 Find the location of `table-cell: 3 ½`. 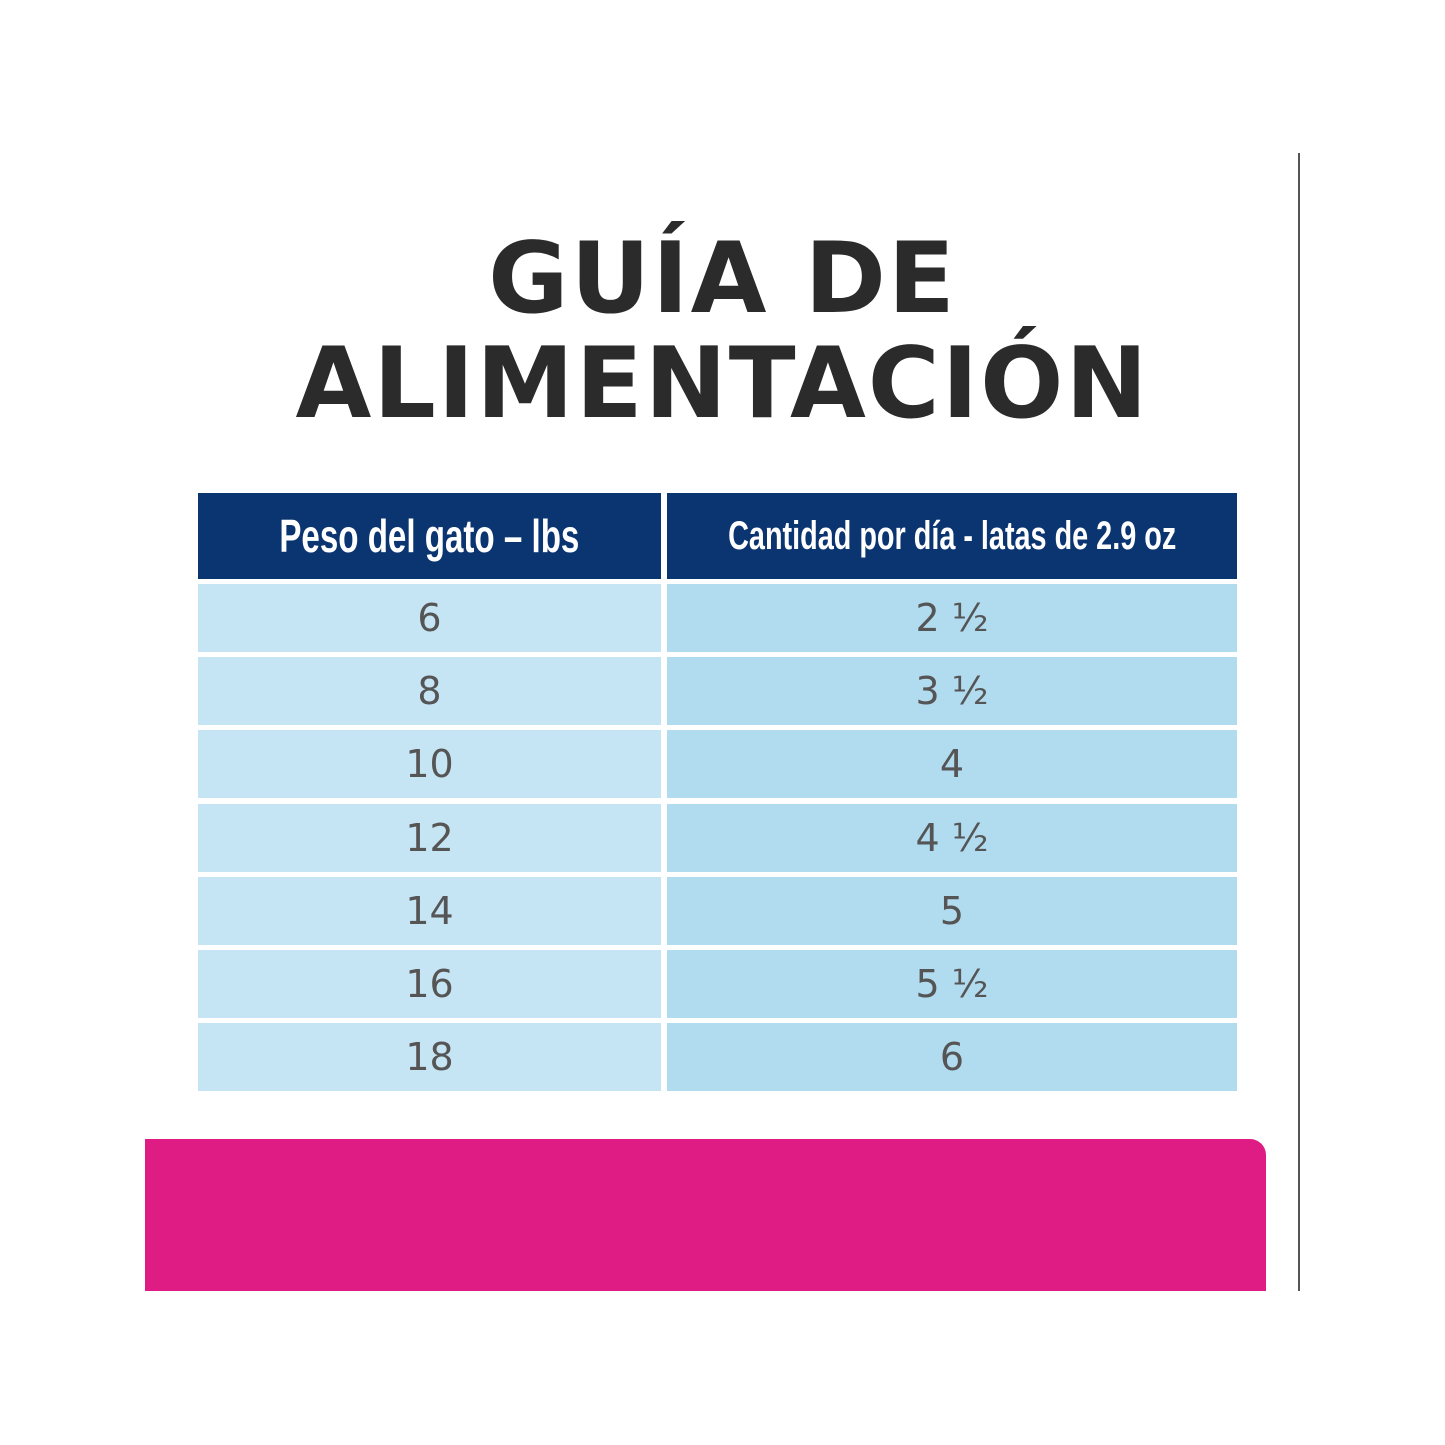

table-cell: 3 ½ is located at coordinates (952, 691).